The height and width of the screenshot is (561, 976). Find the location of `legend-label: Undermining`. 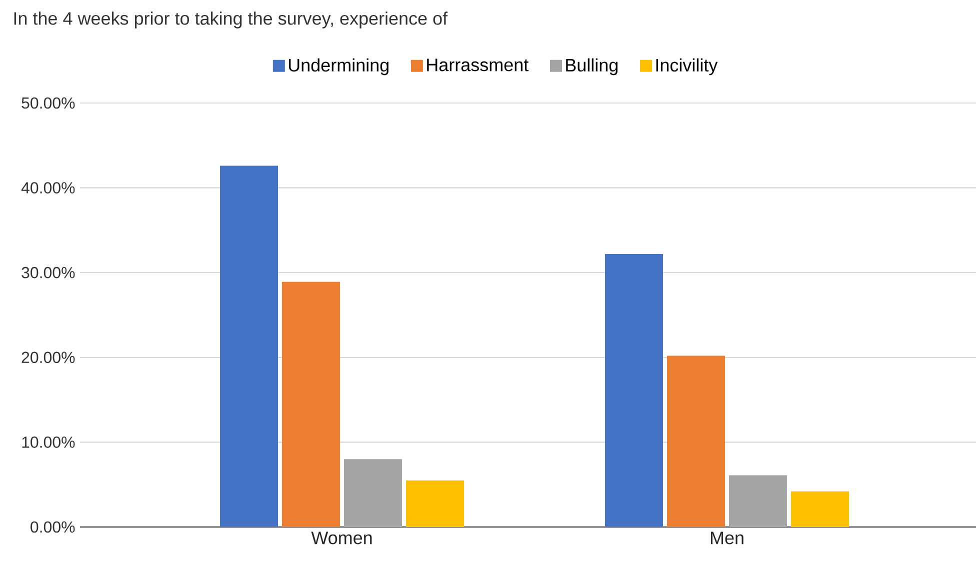

legend-label: Undermining is located at coordinates (338, 67).